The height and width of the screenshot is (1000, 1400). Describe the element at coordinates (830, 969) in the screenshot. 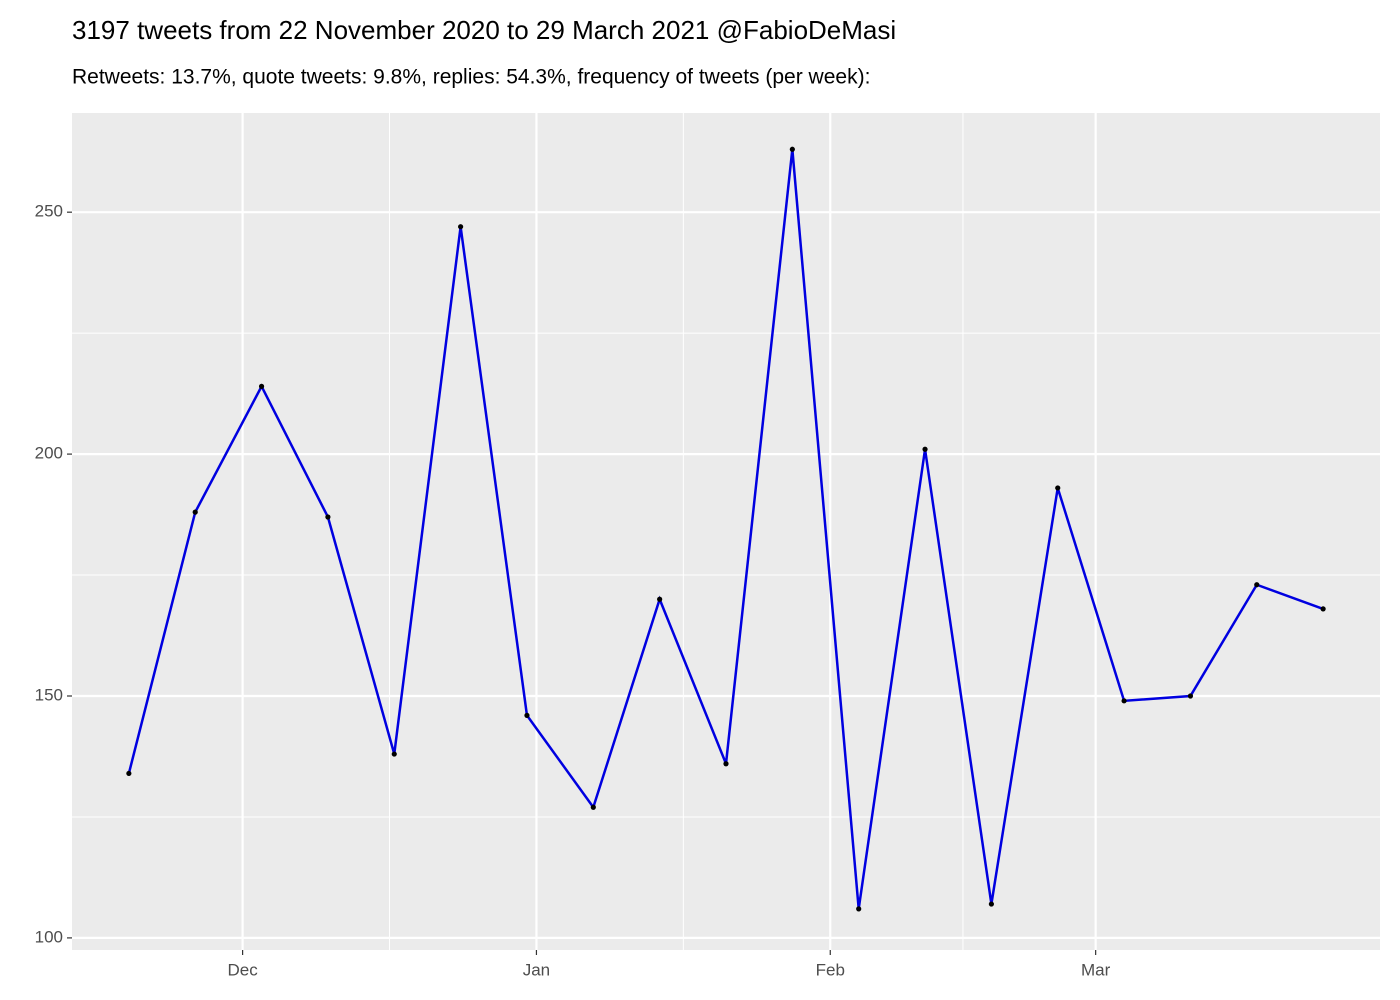

I see `x-tick-label: Feb` at that location.